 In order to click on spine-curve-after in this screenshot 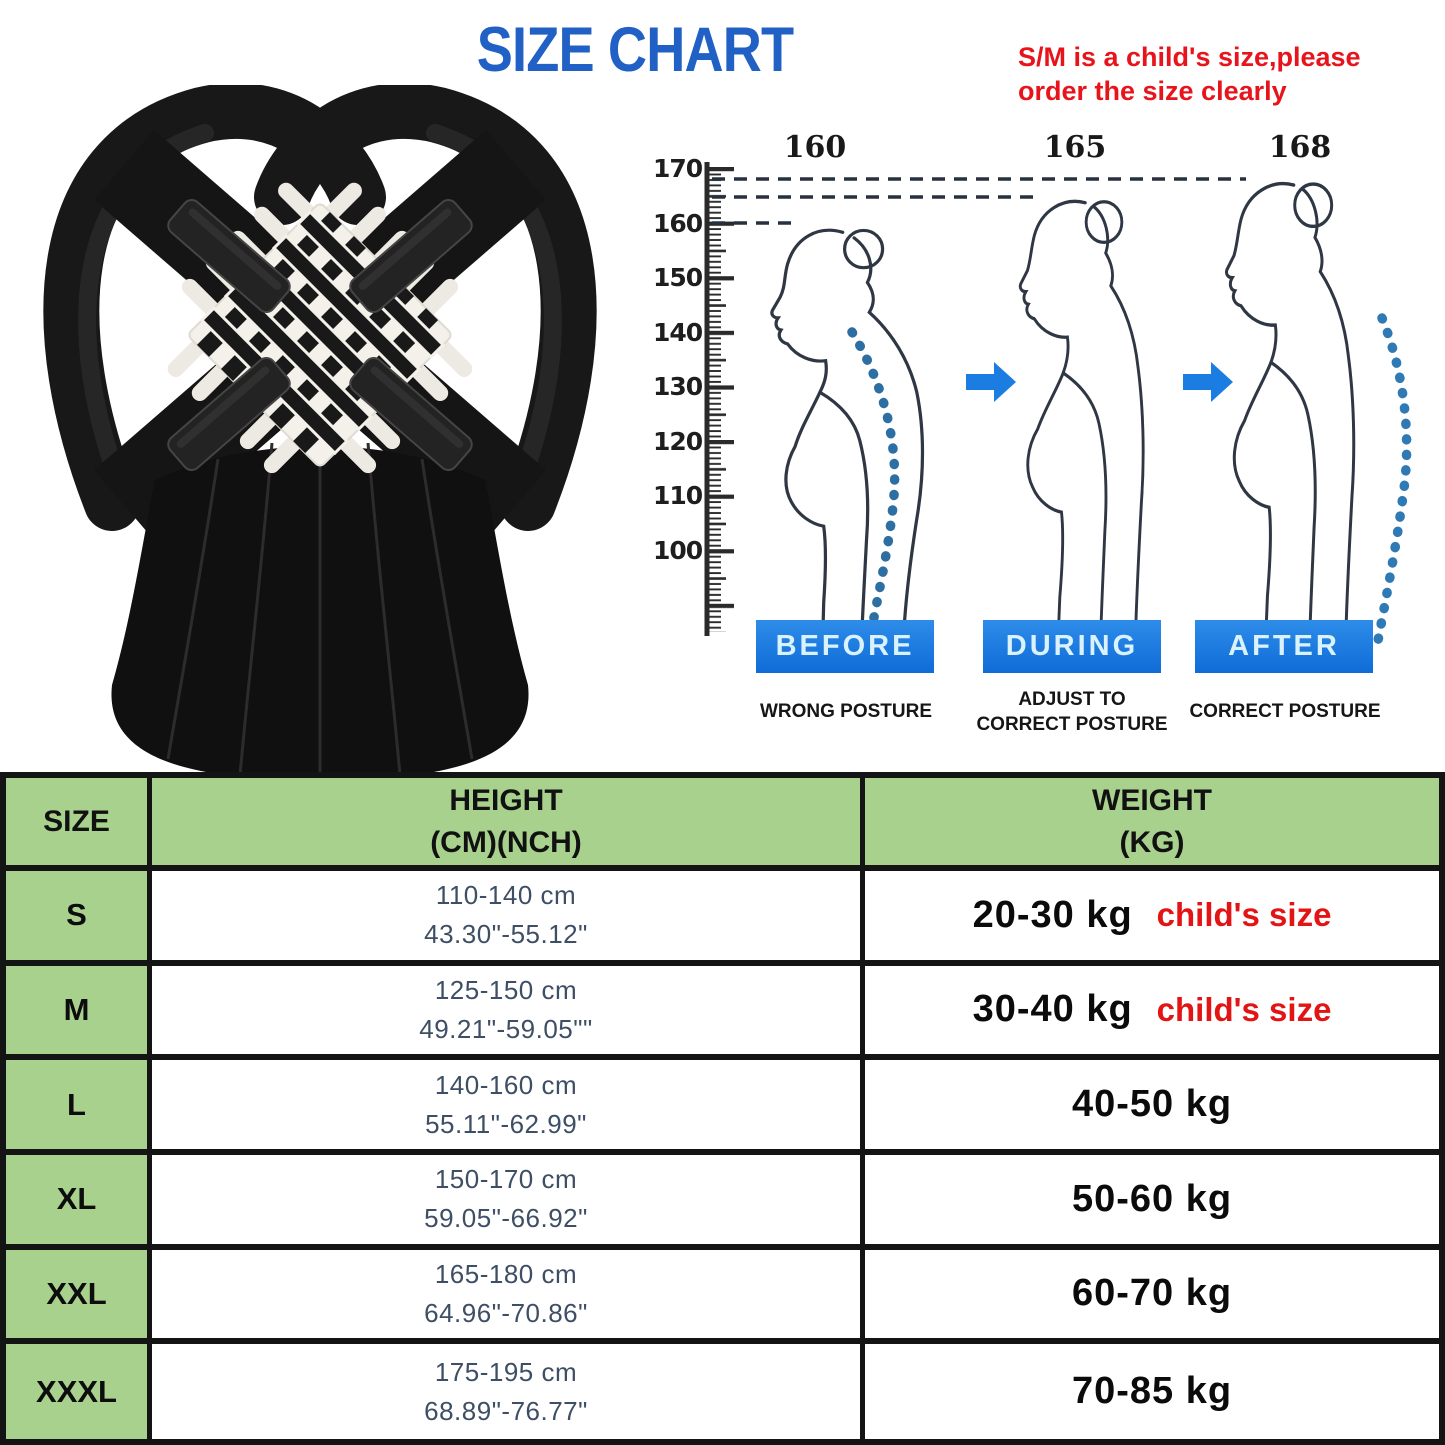, I will do `click(1392, 482)`.